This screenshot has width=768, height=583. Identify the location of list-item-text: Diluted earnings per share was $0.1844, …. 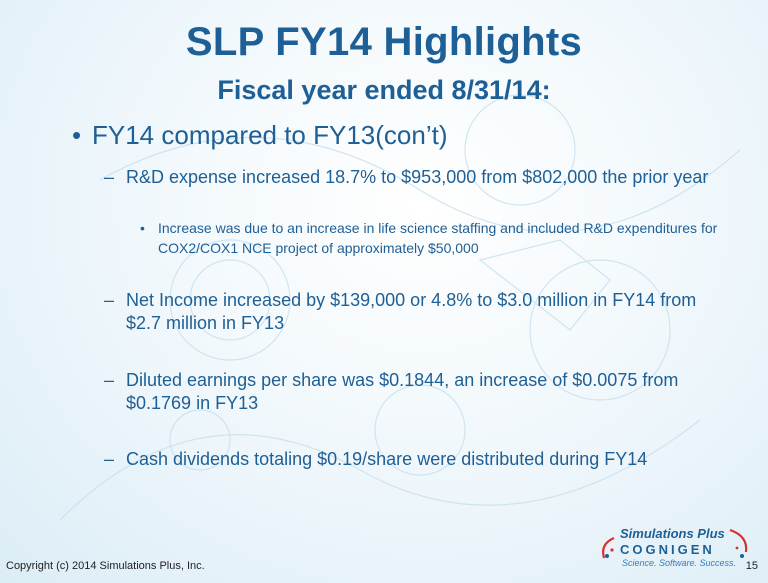
(402, 391).